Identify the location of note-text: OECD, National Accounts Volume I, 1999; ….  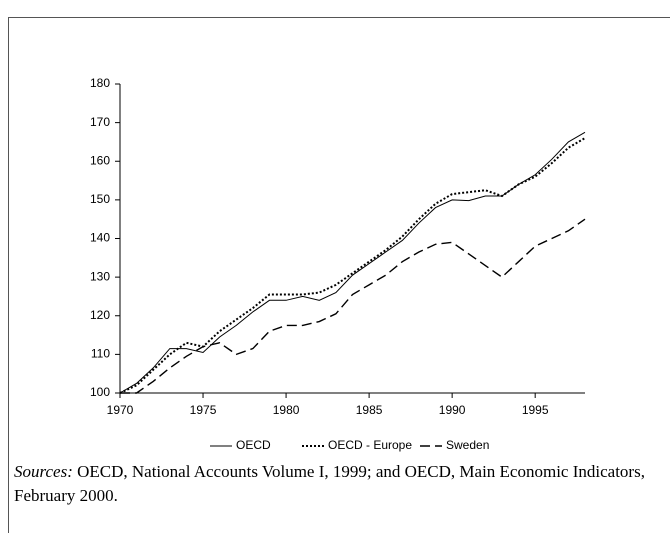
(329, 483).